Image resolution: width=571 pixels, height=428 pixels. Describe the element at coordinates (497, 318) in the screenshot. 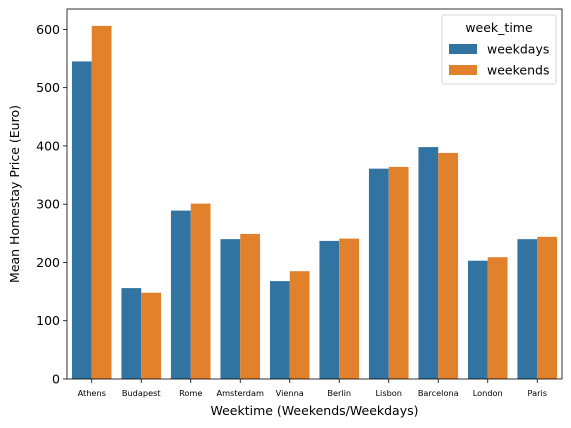

I see `bar-weekends-london` at that location.